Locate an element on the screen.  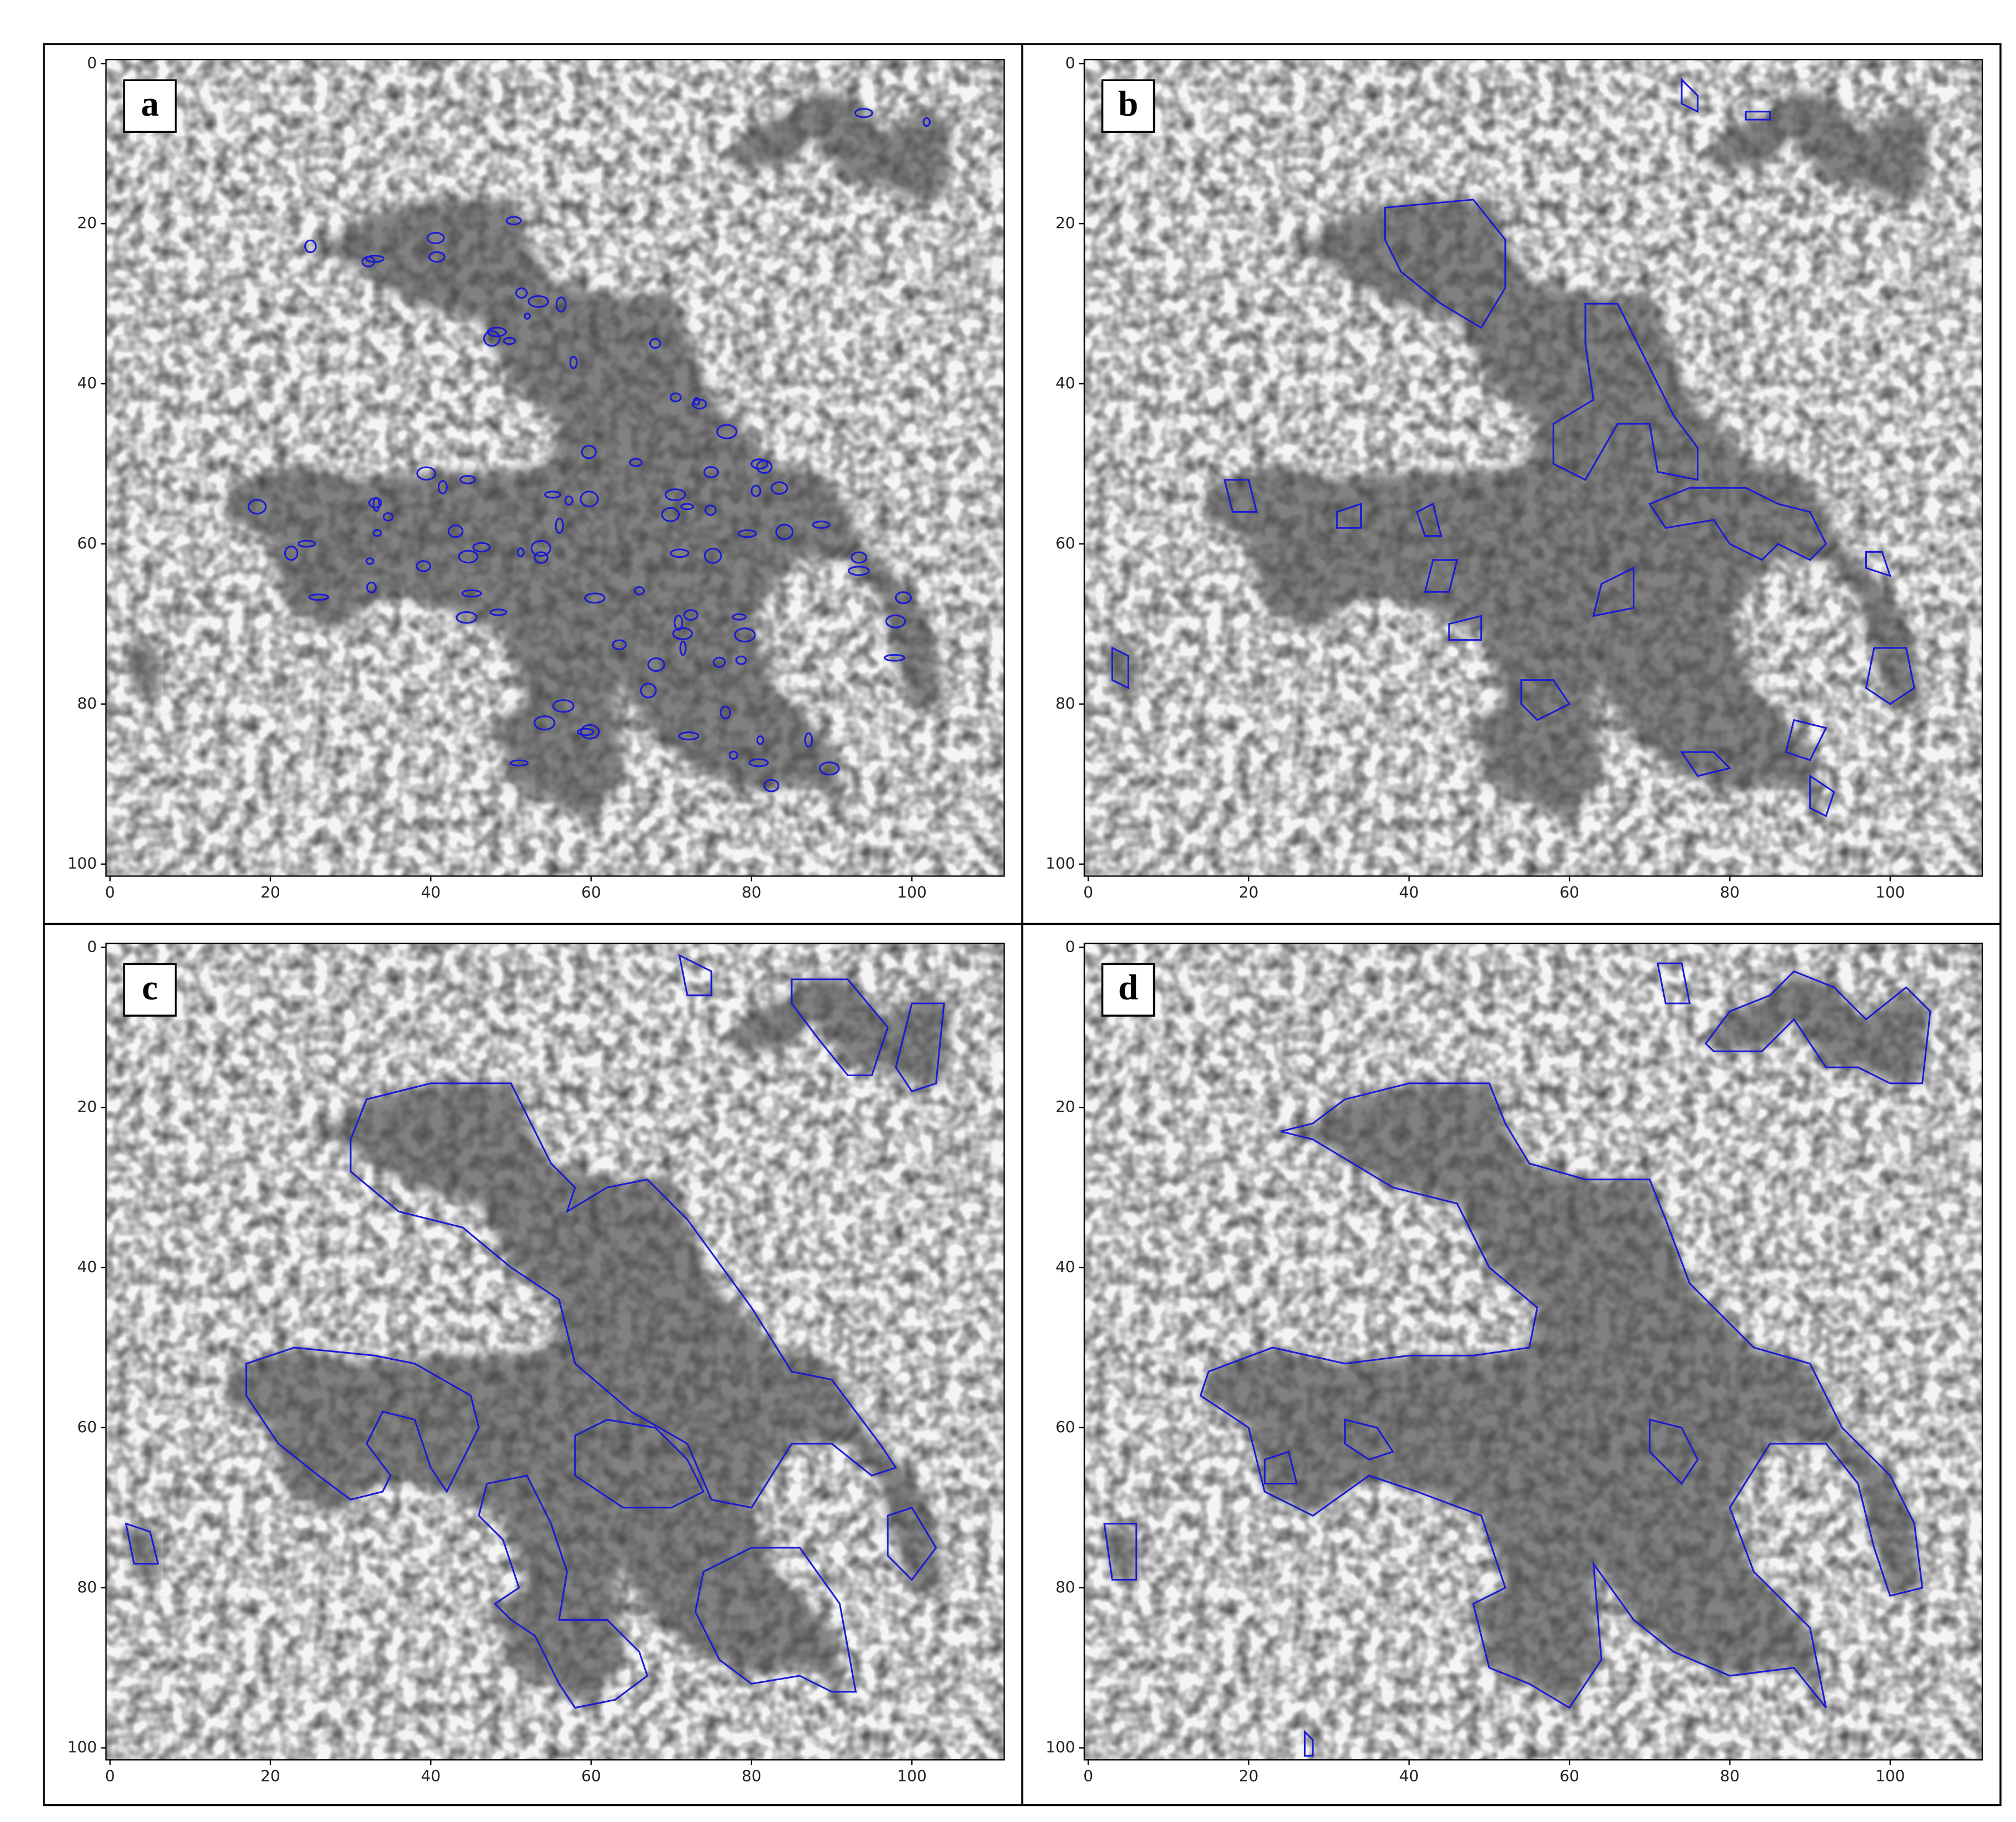
x-tick-label: 60 is located at coordinates (591, 1775).